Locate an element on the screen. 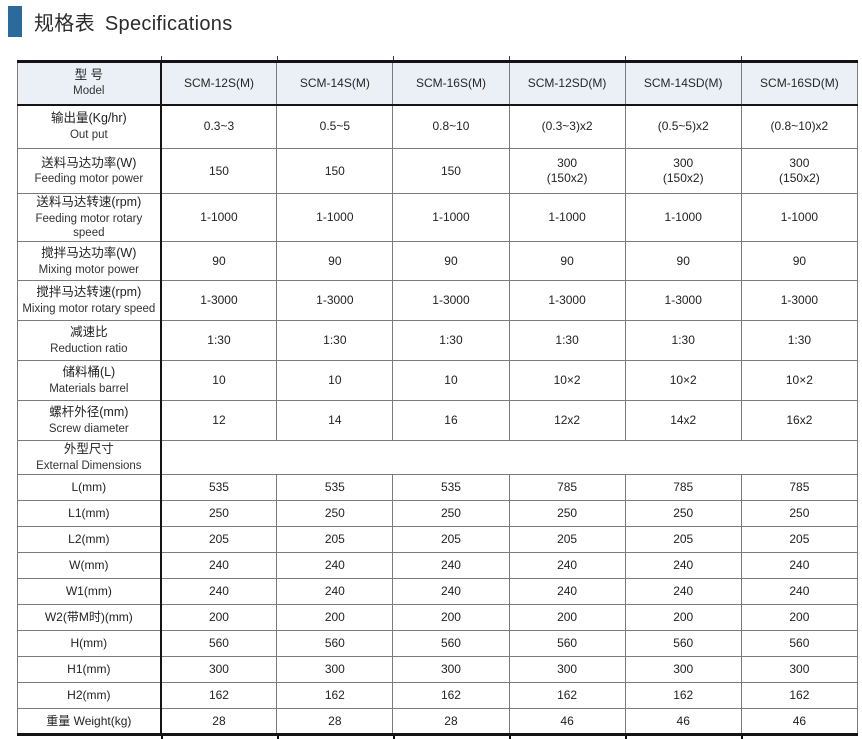 The height and width of the screenshot is (739, 862). spec-value-cell-4: (0.5~5)x2 is located at coordinates (683, 126).